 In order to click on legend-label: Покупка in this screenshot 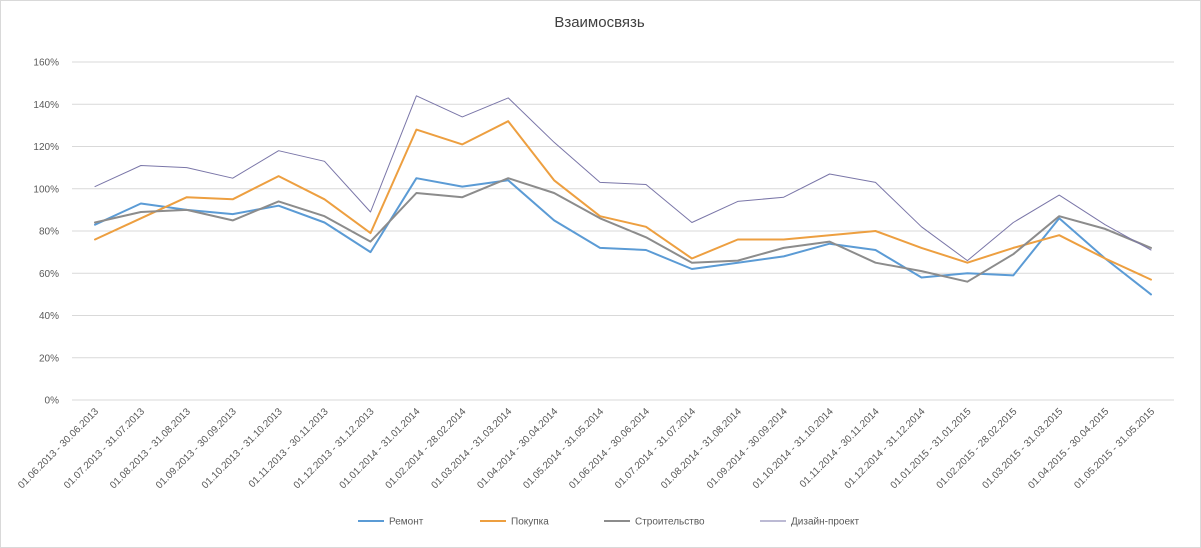, I will do `click(530, 522)`.